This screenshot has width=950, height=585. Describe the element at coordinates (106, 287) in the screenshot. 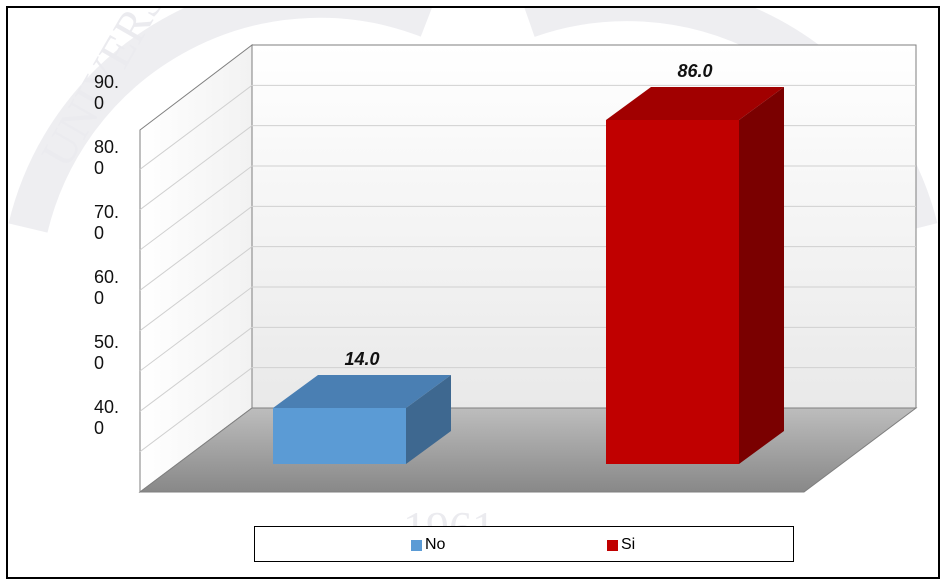

I see `y-tick-label: 60. 0` at that location.